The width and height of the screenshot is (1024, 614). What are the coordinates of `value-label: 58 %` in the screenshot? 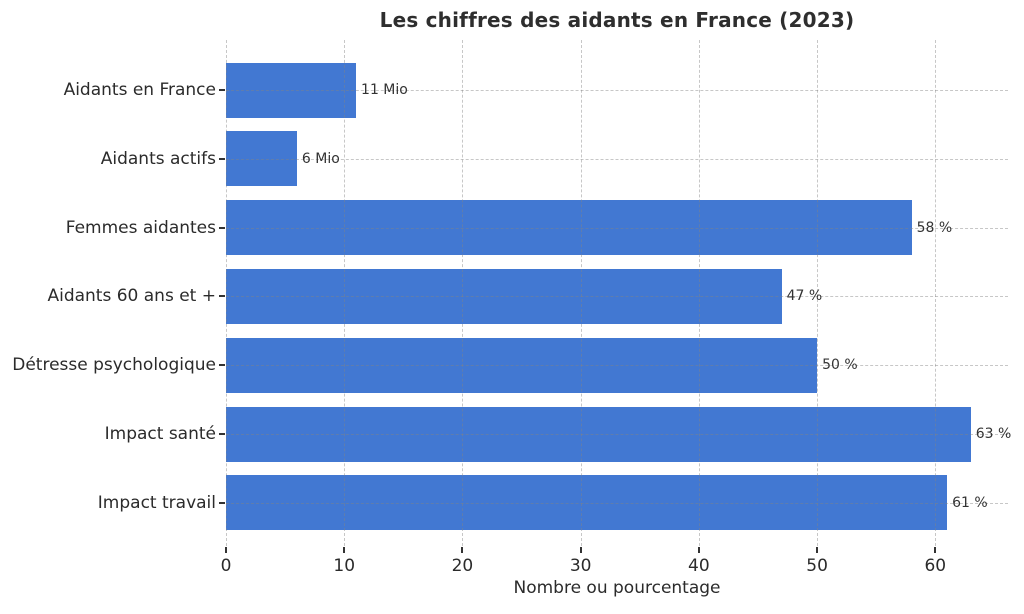 It's located at (934, 227).